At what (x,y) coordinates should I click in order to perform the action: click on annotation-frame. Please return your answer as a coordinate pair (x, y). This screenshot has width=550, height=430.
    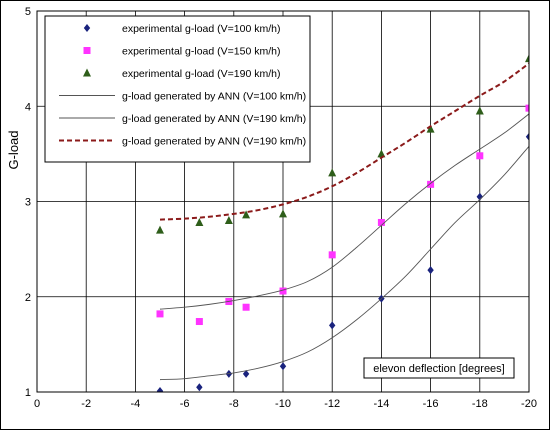
    Looking at the image, I should click on (439, 368).